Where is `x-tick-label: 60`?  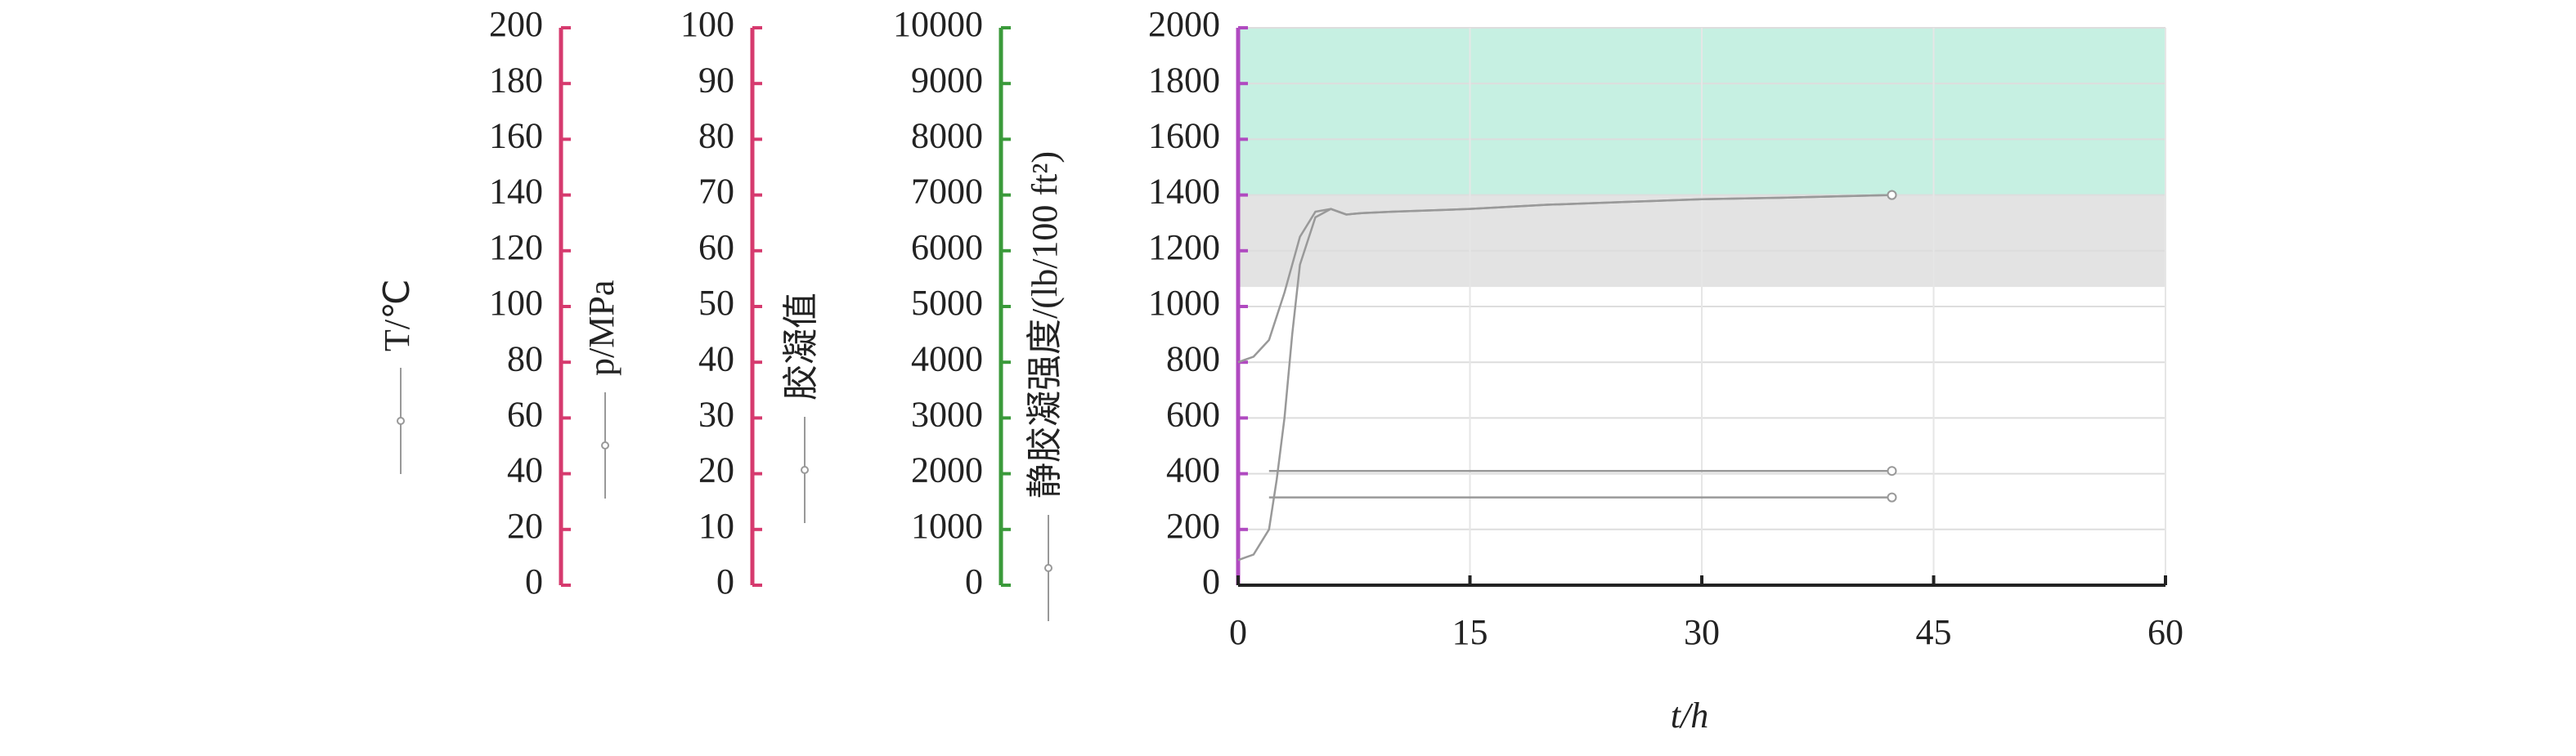
x-tick-label: 60 is located at coordinates (2165, 632).